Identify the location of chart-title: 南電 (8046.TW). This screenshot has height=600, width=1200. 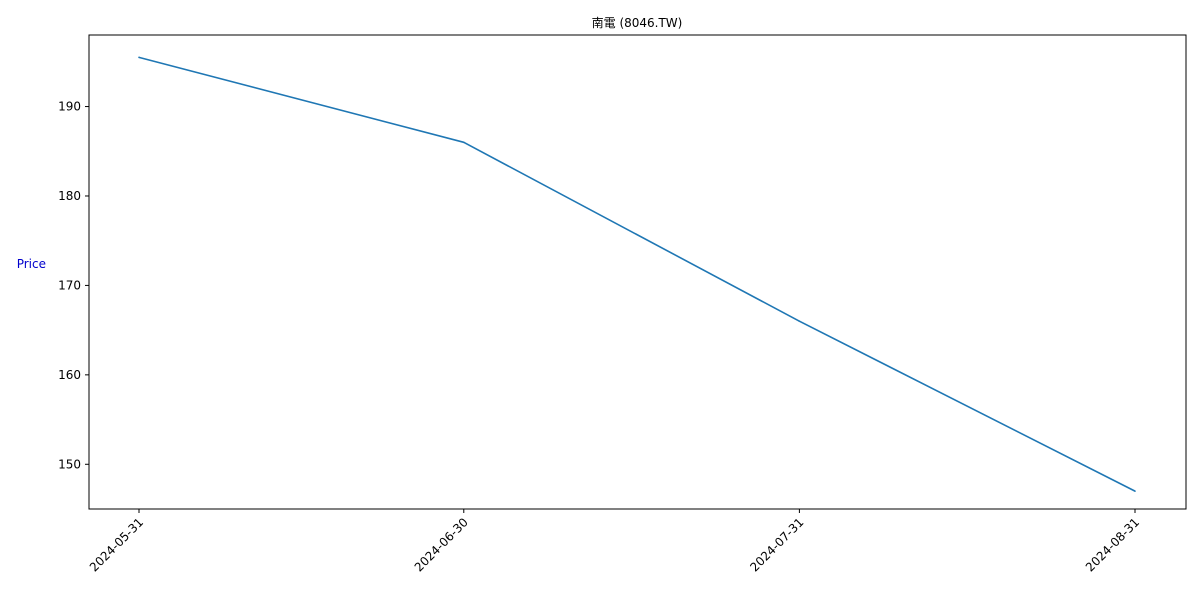
(637, 22).